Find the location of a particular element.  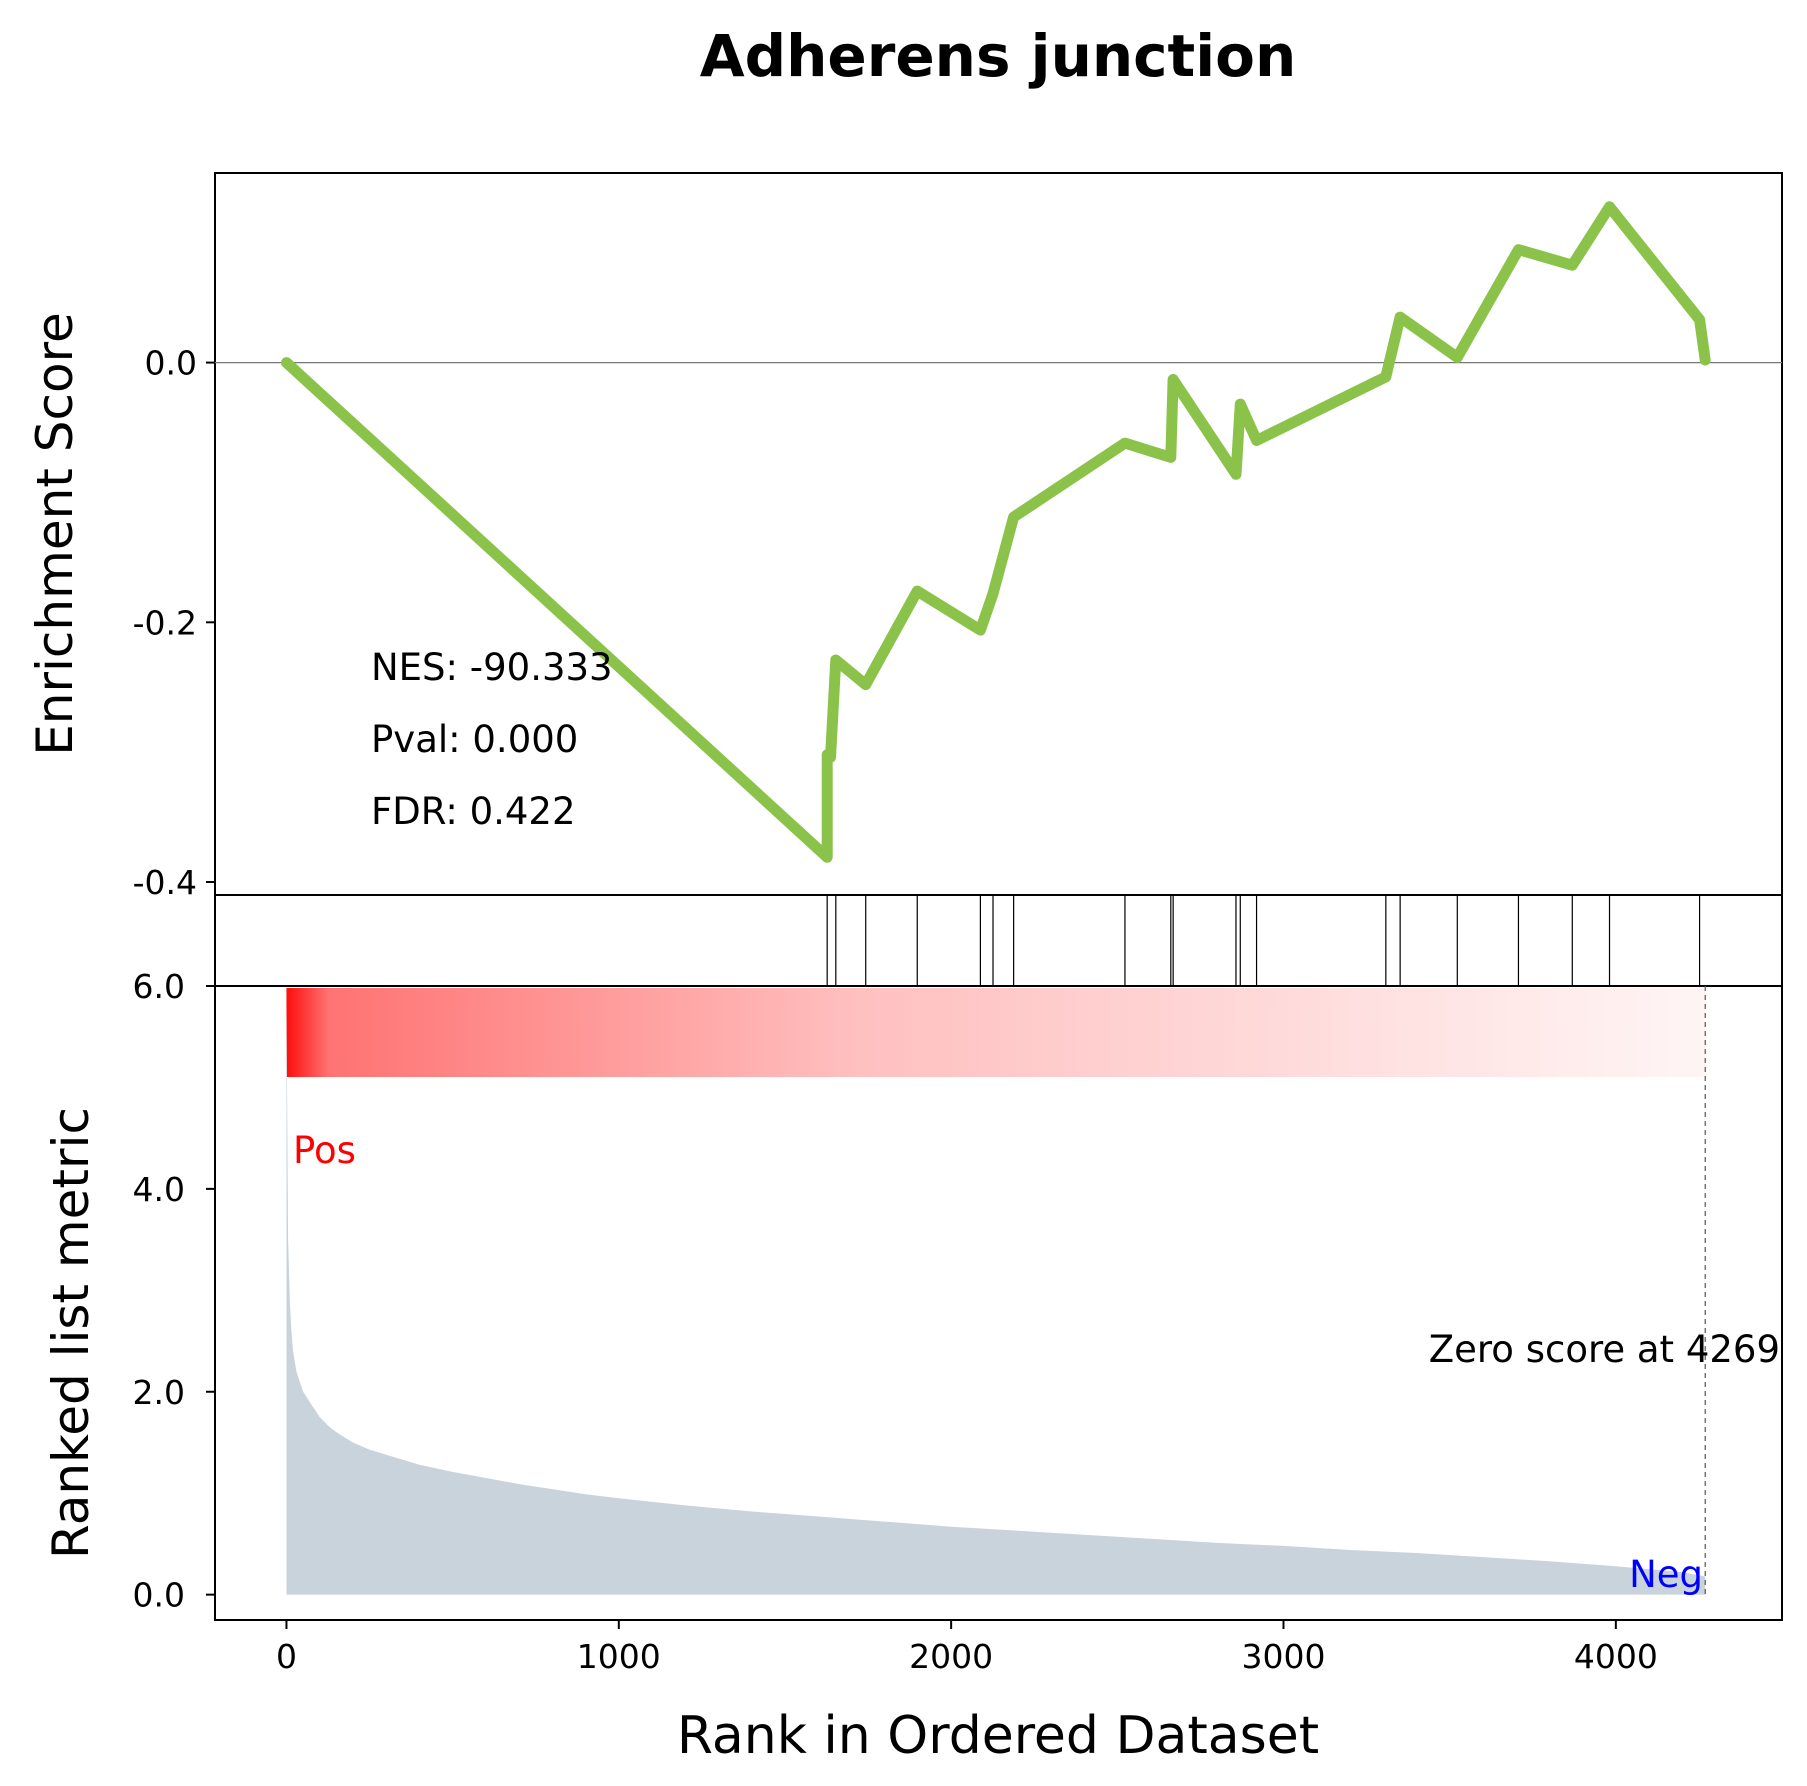

pval-label: Pval: 0.000 is located at coordinates (474, 739).